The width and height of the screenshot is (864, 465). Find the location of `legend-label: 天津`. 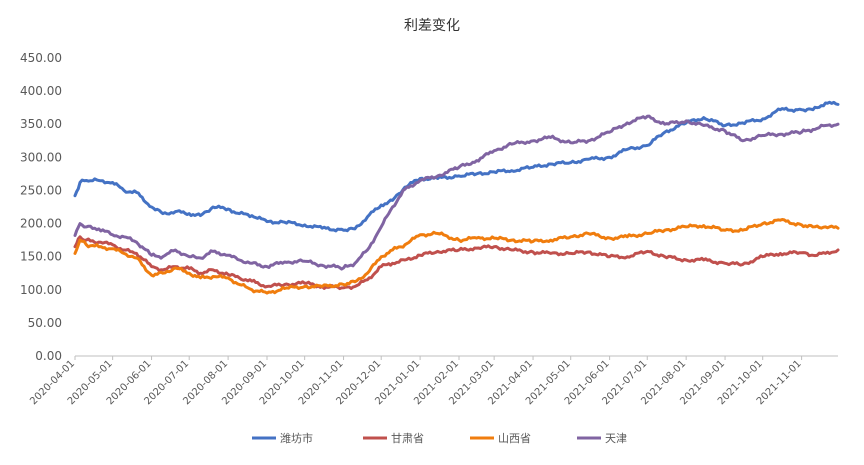

legend-label: 天津 is located at coordinates (616, 438).